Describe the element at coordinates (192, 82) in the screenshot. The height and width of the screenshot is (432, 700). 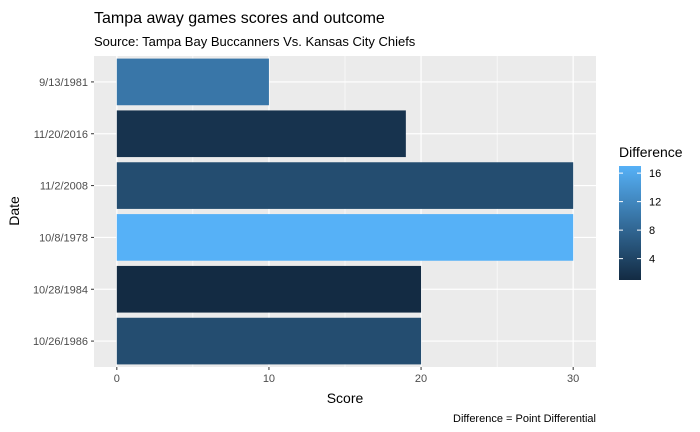
I see `bar-9/13/1981` at that location.